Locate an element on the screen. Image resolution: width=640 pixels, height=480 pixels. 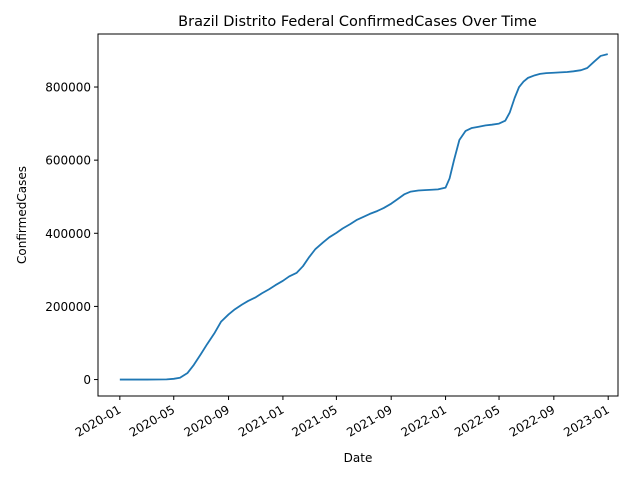
y-axis-ticks: 0 200000 400000 600000 800000 is located at coordinates (71, 234).